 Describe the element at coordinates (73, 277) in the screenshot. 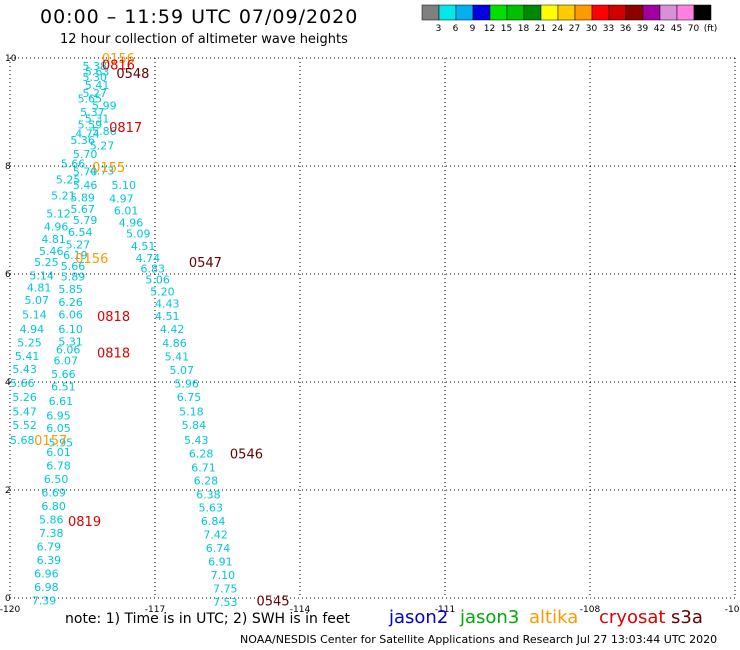

I see `swh-value: 5.89` at that location.